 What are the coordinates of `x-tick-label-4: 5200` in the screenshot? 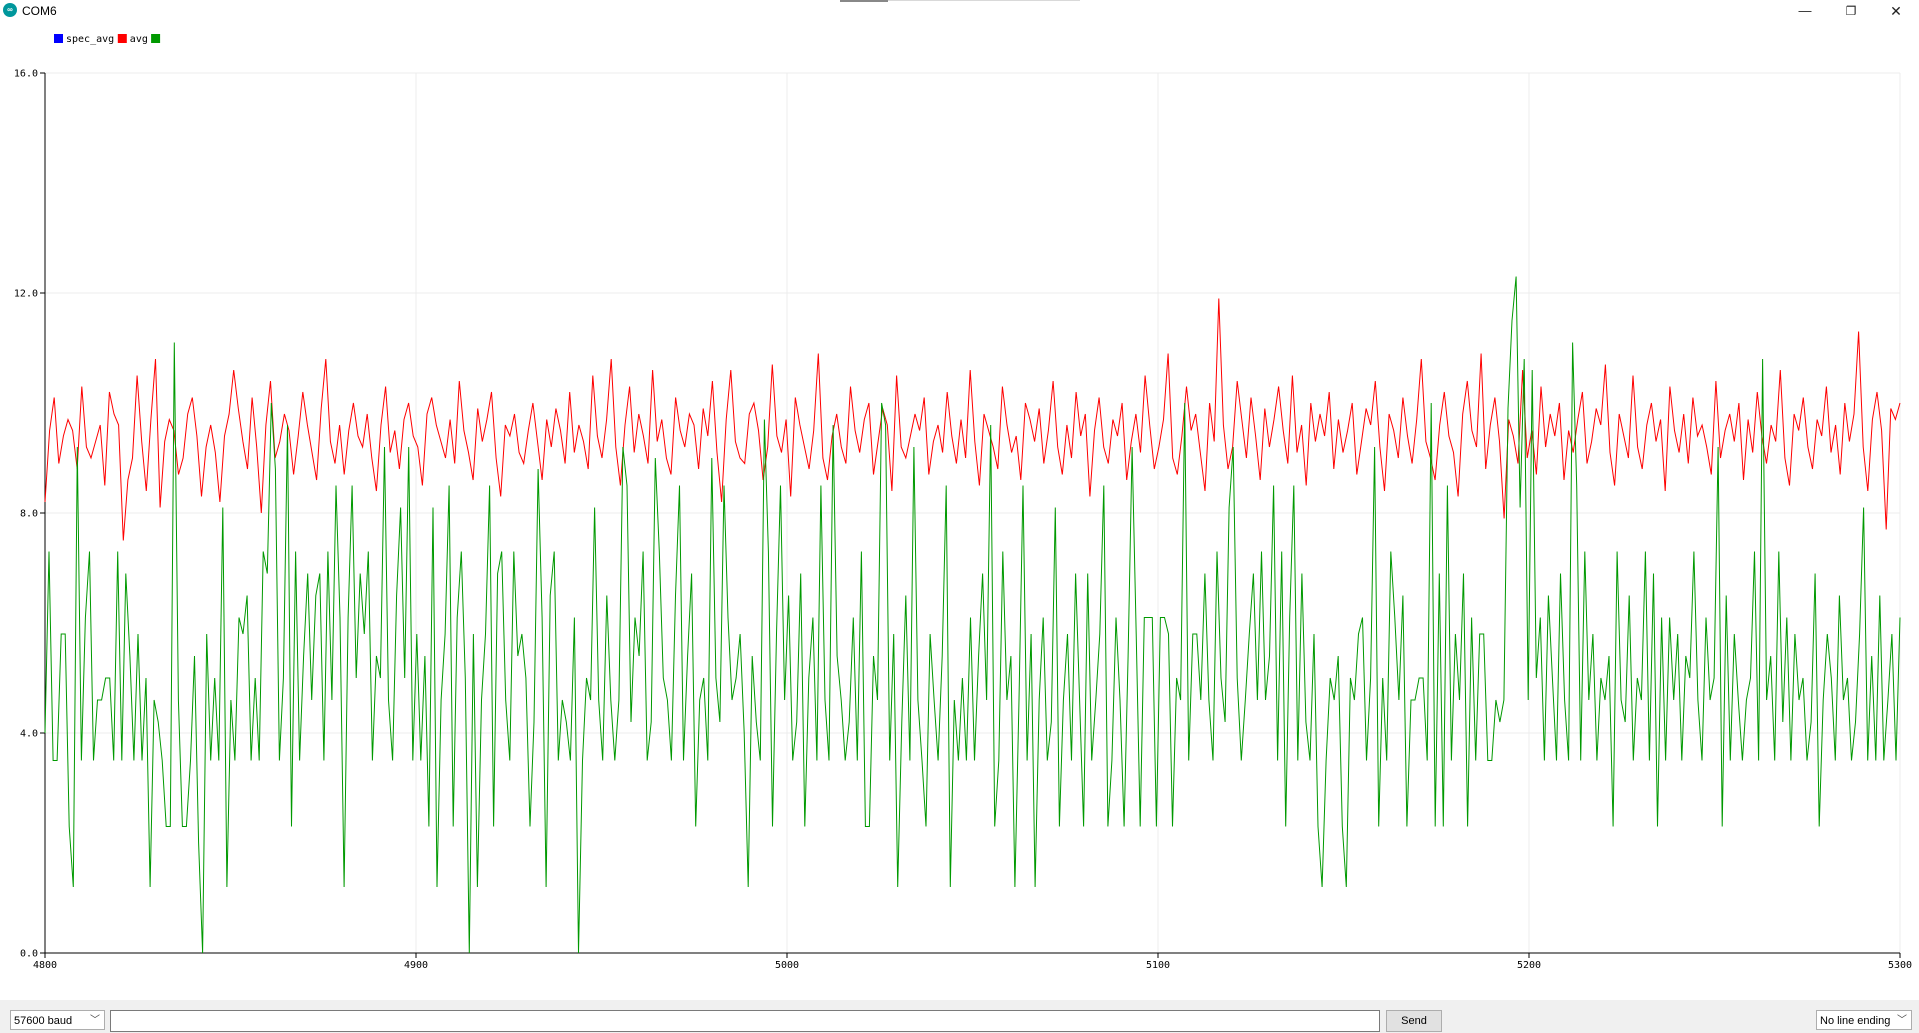 It's located at (1529, 965).